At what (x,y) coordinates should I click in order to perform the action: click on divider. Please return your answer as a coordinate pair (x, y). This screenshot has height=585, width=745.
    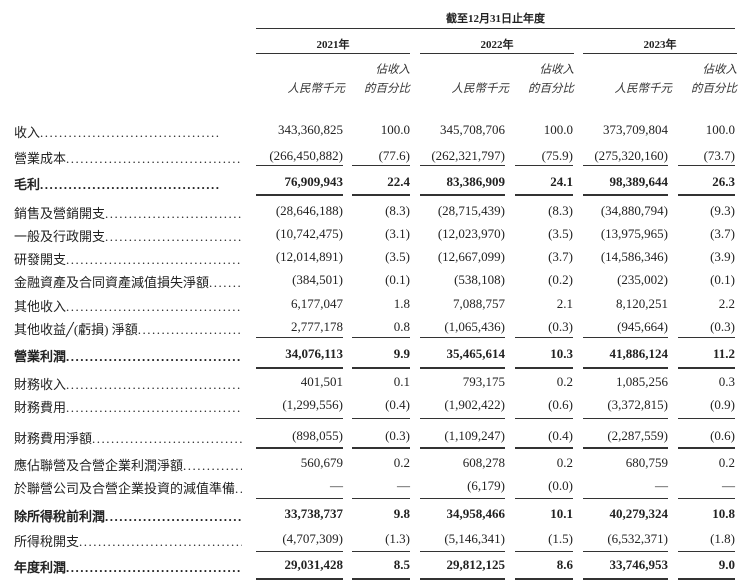
    Looking at the image, I should click on (497, 53).